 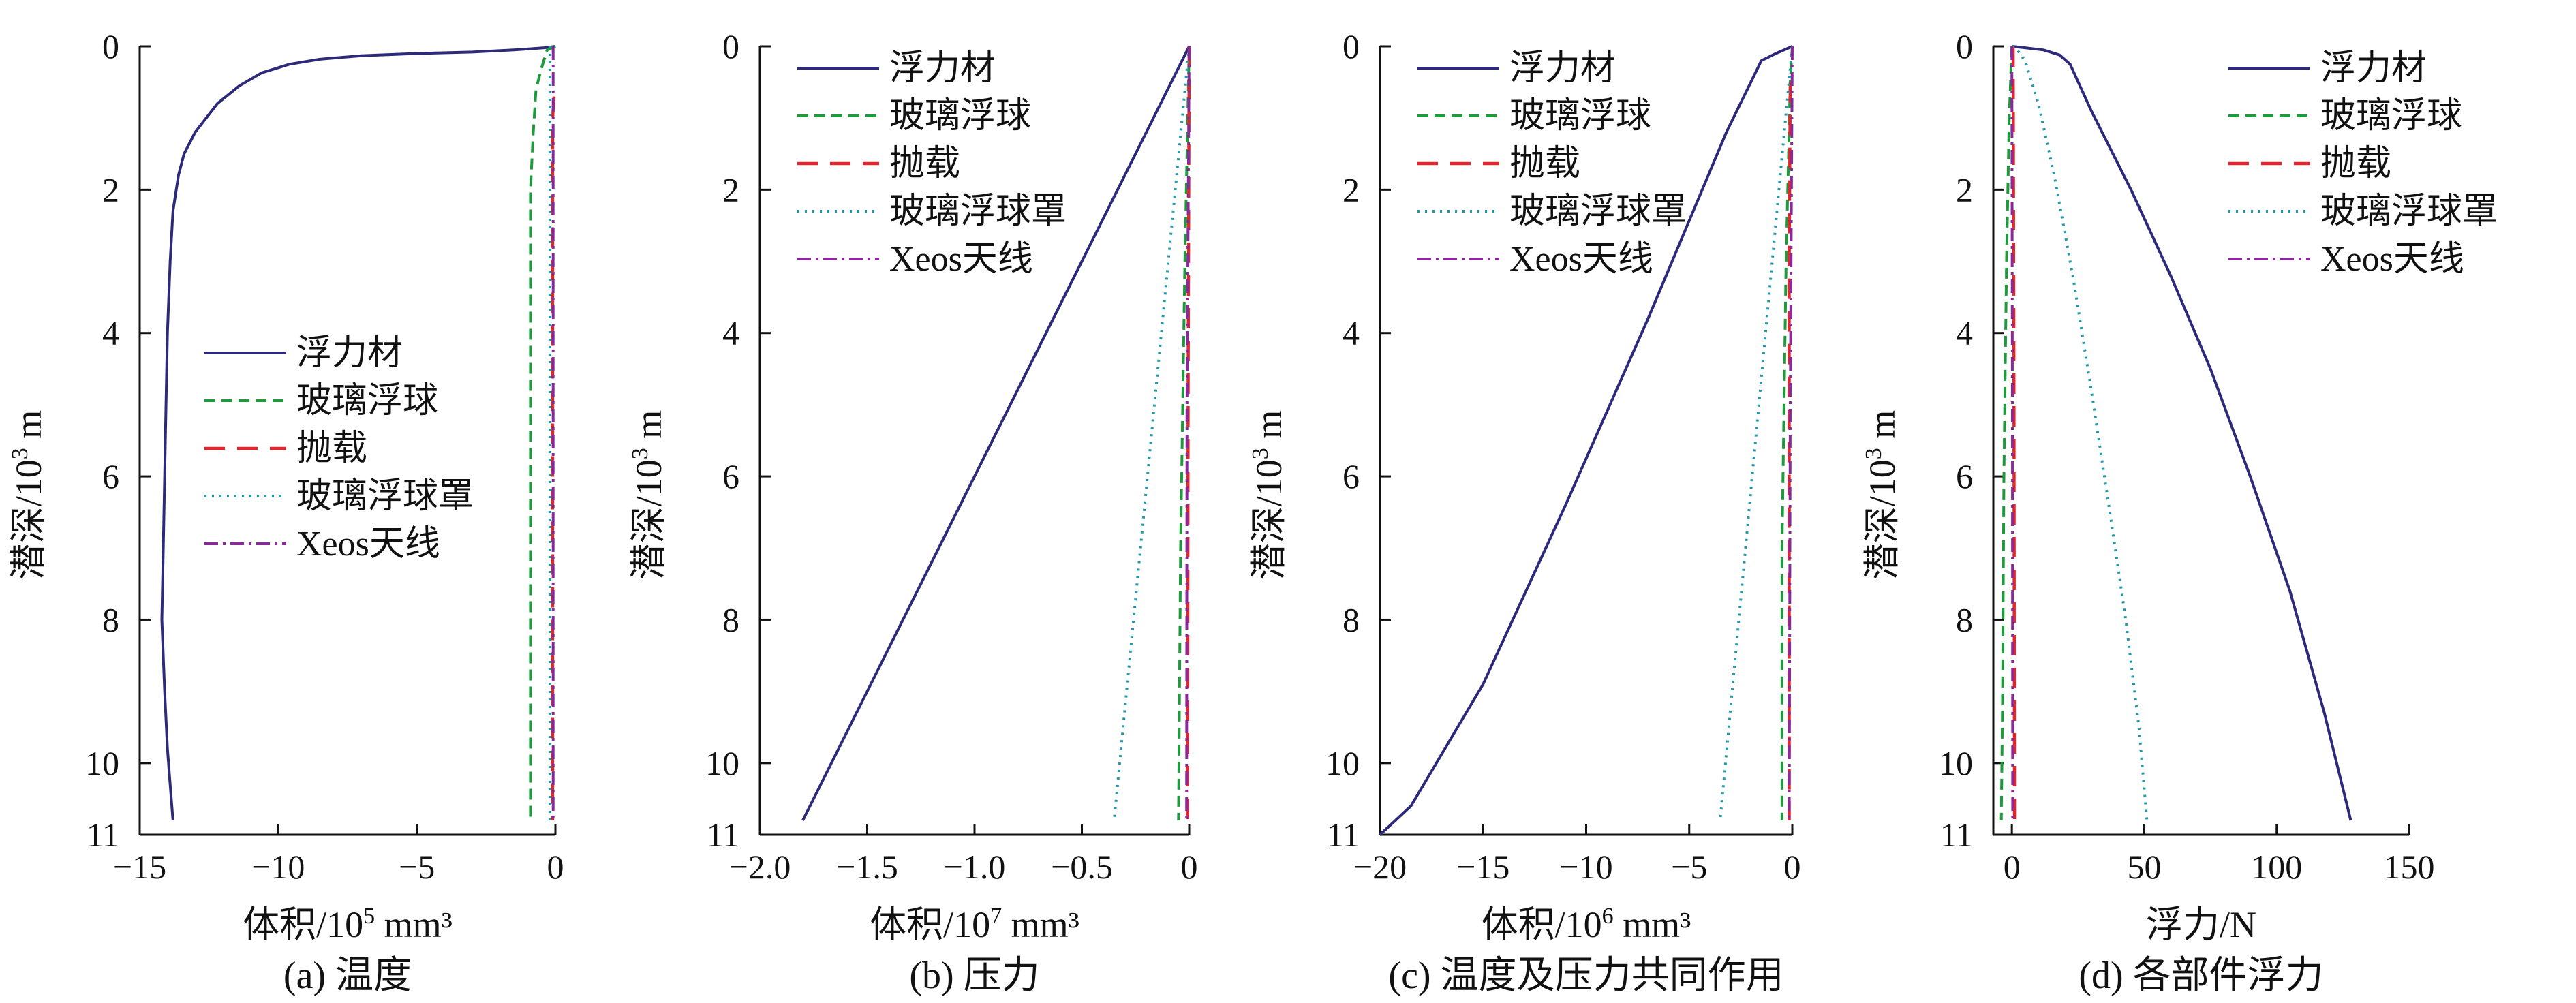 What do you see at coordinates (1585, 976) in the screenshot?
I see `panel-caption: (c) 温度及压力共同作用` at bounding box center [1585, 976].